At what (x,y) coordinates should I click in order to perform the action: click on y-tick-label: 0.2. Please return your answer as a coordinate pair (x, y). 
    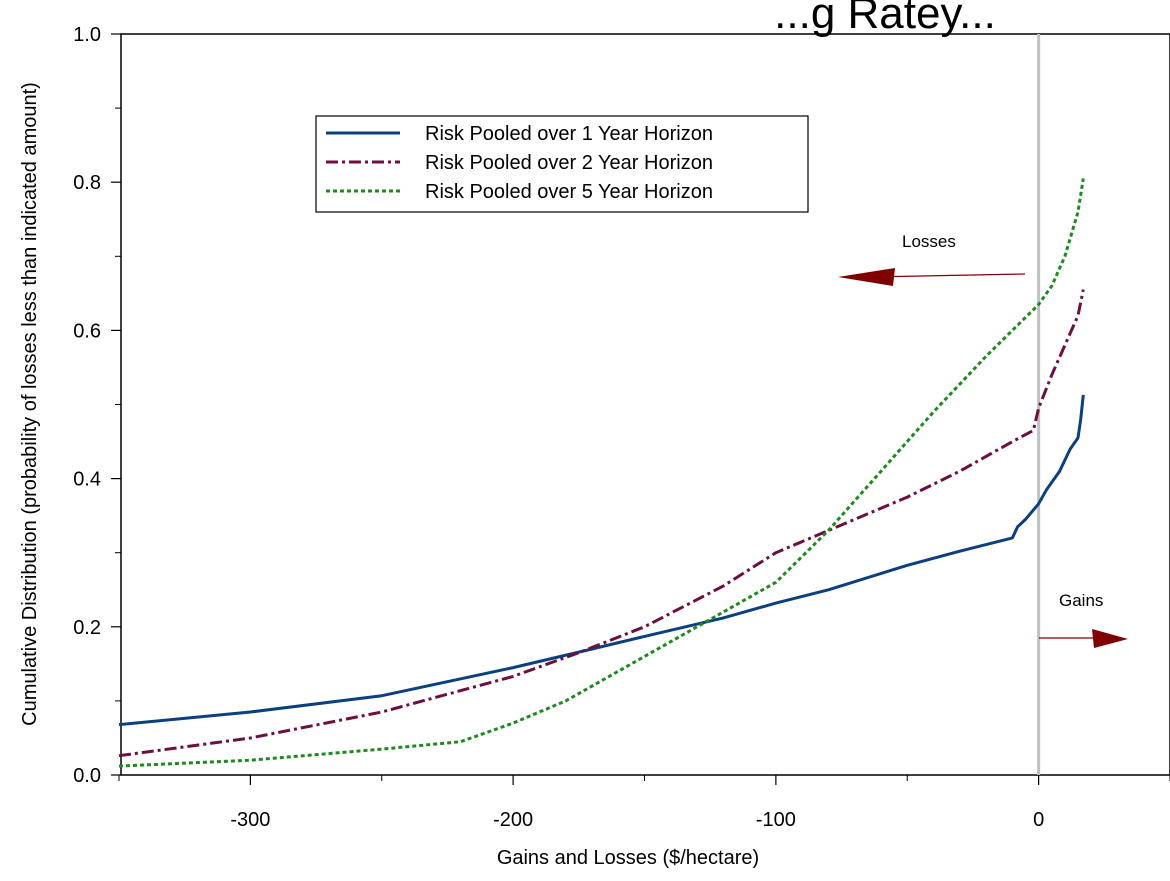
    Looking at the image, I should click on (87, 628).